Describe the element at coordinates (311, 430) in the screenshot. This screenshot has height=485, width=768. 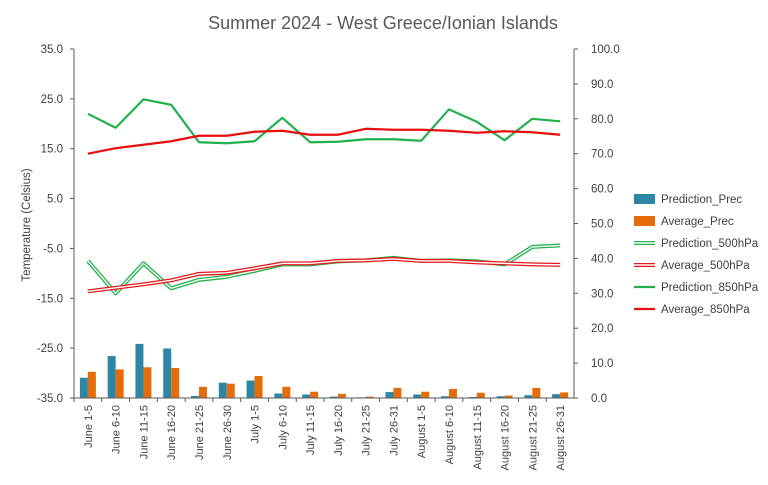
I see `x-tick-label: July 11-15` at that location.